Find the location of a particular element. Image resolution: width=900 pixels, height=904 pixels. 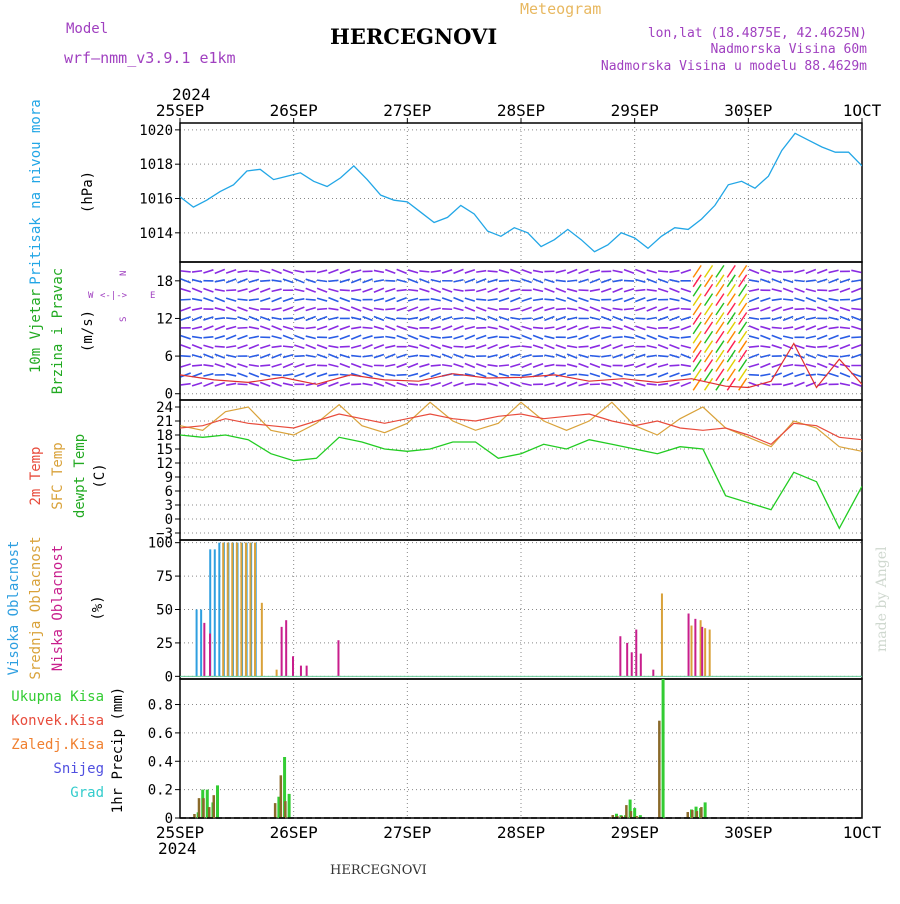

legend-item: Ukupna Kisa is located at coordinates (57, 697).